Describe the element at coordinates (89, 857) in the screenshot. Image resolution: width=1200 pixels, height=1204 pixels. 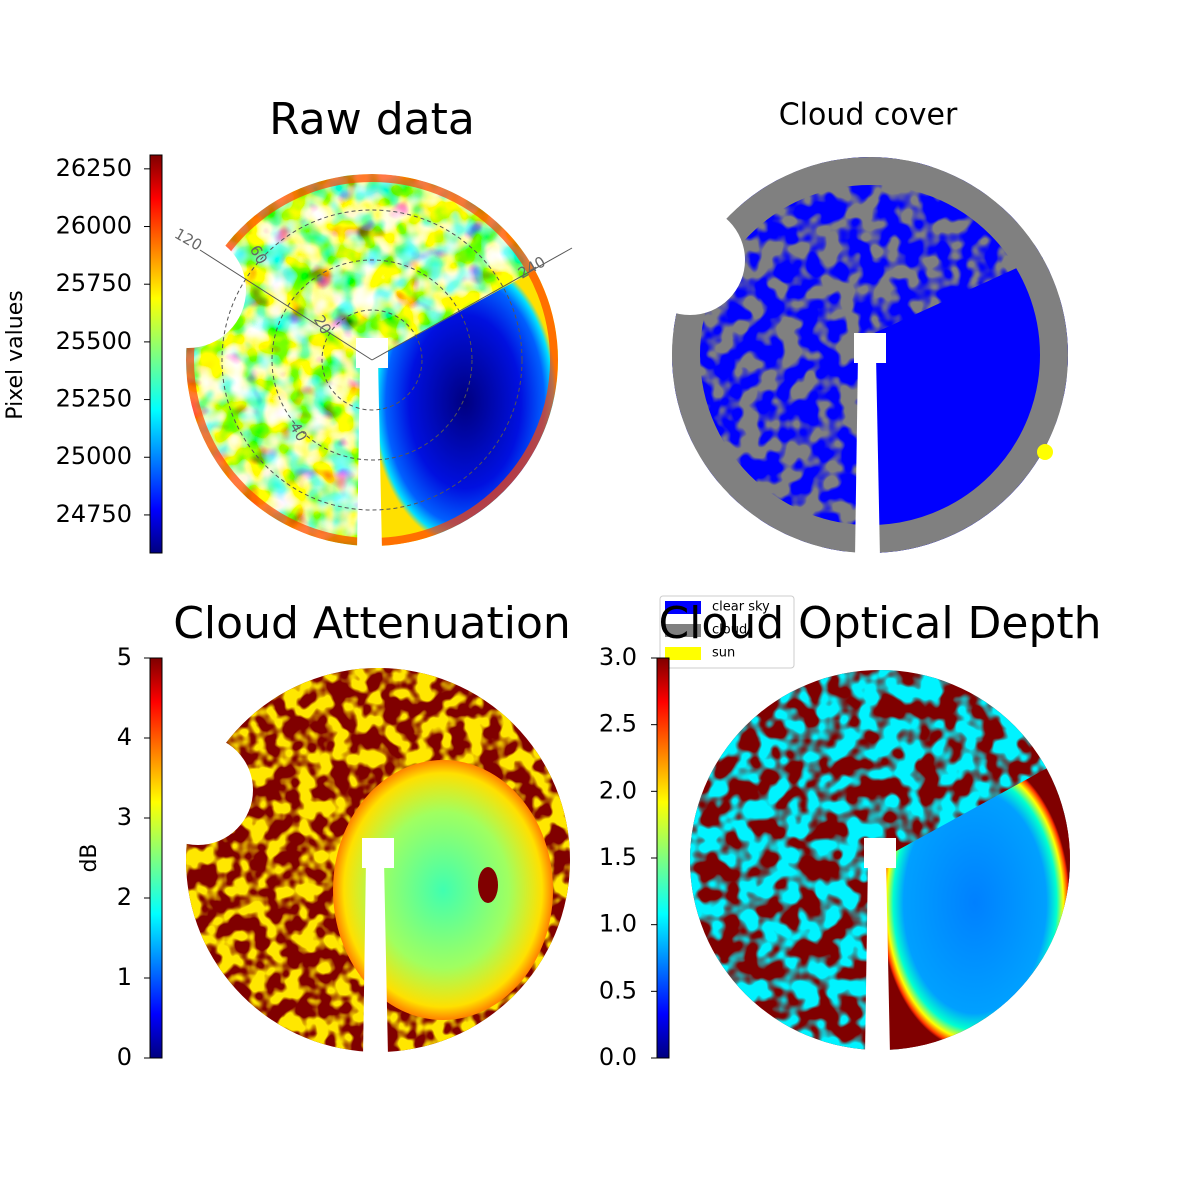
I see `colorbar-label: dB` at that location.